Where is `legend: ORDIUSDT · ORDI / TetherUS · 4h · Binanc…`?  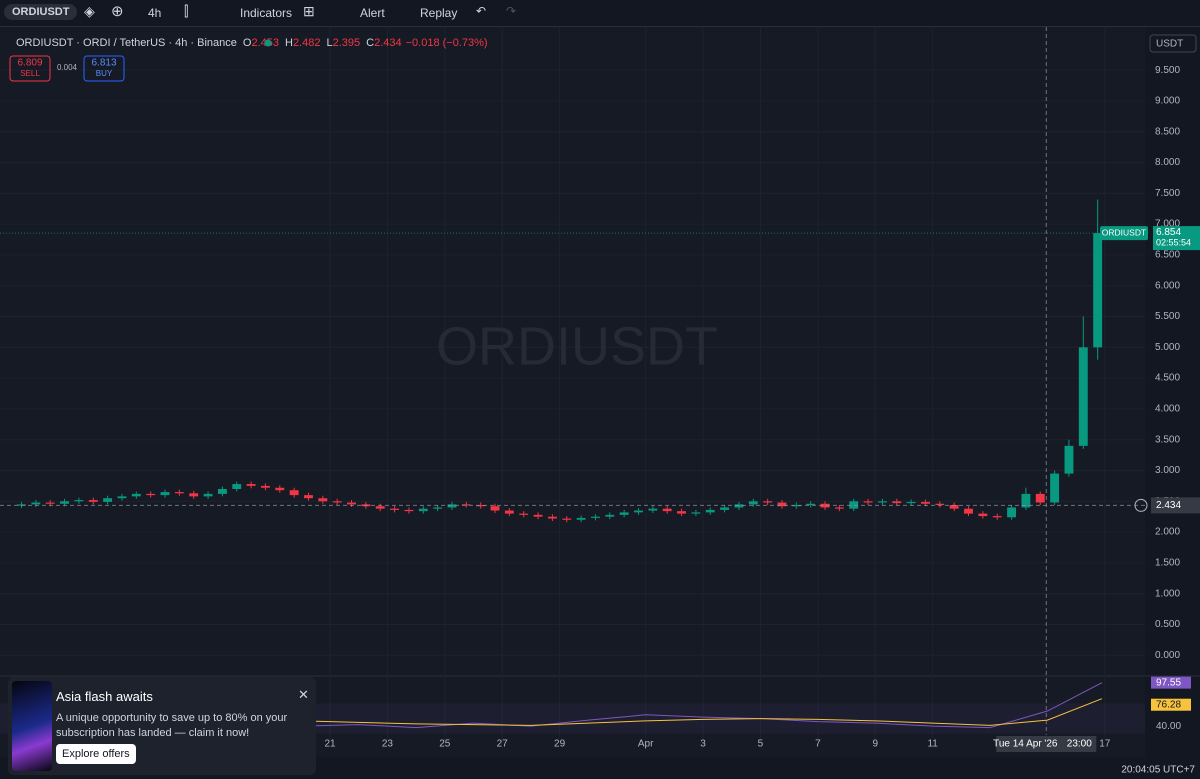
legend: ORDIUSDT · ORDI / TetherUS · 4h · Binanc… is located at coordinates (252, 43).